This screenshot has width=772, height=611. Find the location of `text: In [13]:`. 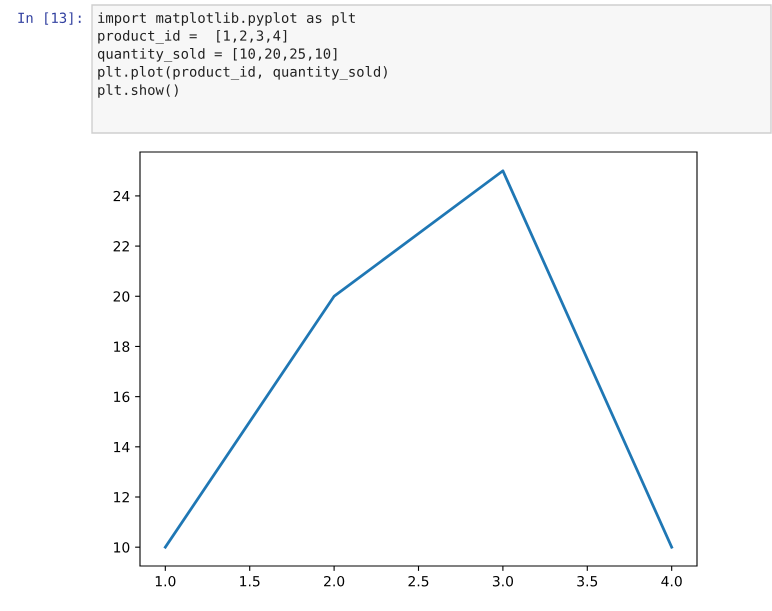

text: In [13]: is located at coordinates (49, 18).